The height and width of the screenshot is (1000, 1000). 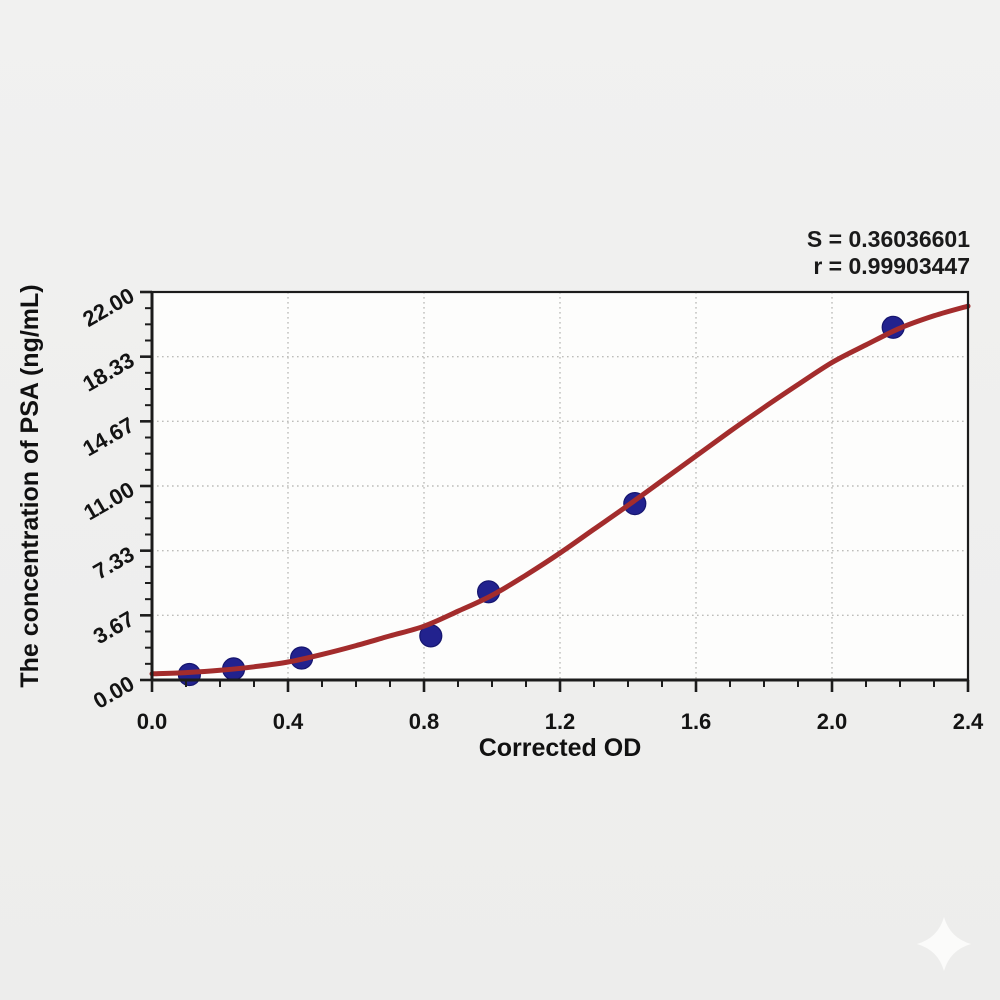 I want to click on stat-r-value: r = 0.99903447, so click(x=891, y=266).